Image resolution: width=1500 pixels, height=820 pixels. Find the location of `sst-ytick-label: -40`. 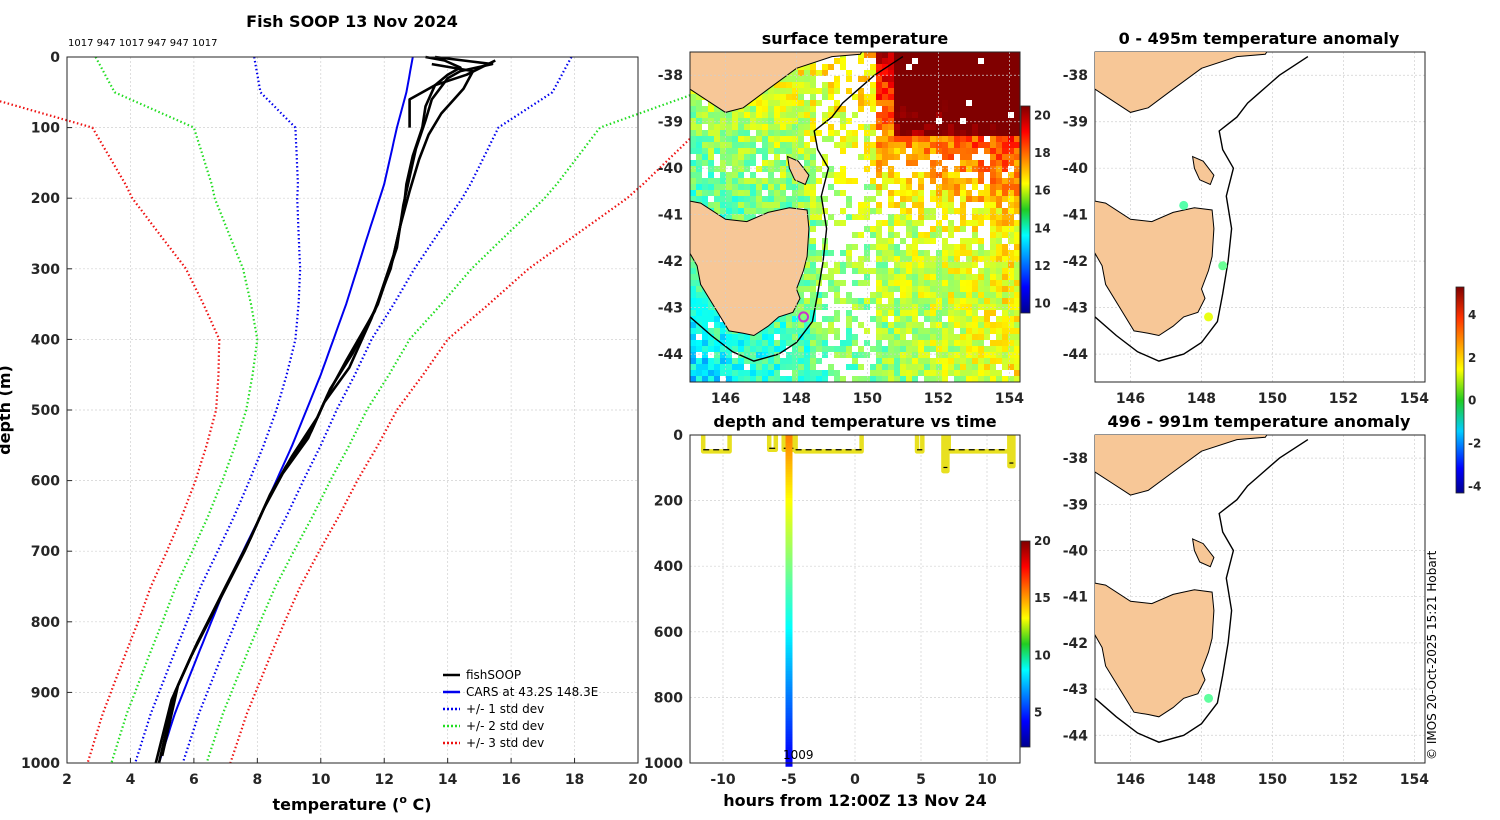

sst-ytick-label: -40 is located at coordinates (671, 169).